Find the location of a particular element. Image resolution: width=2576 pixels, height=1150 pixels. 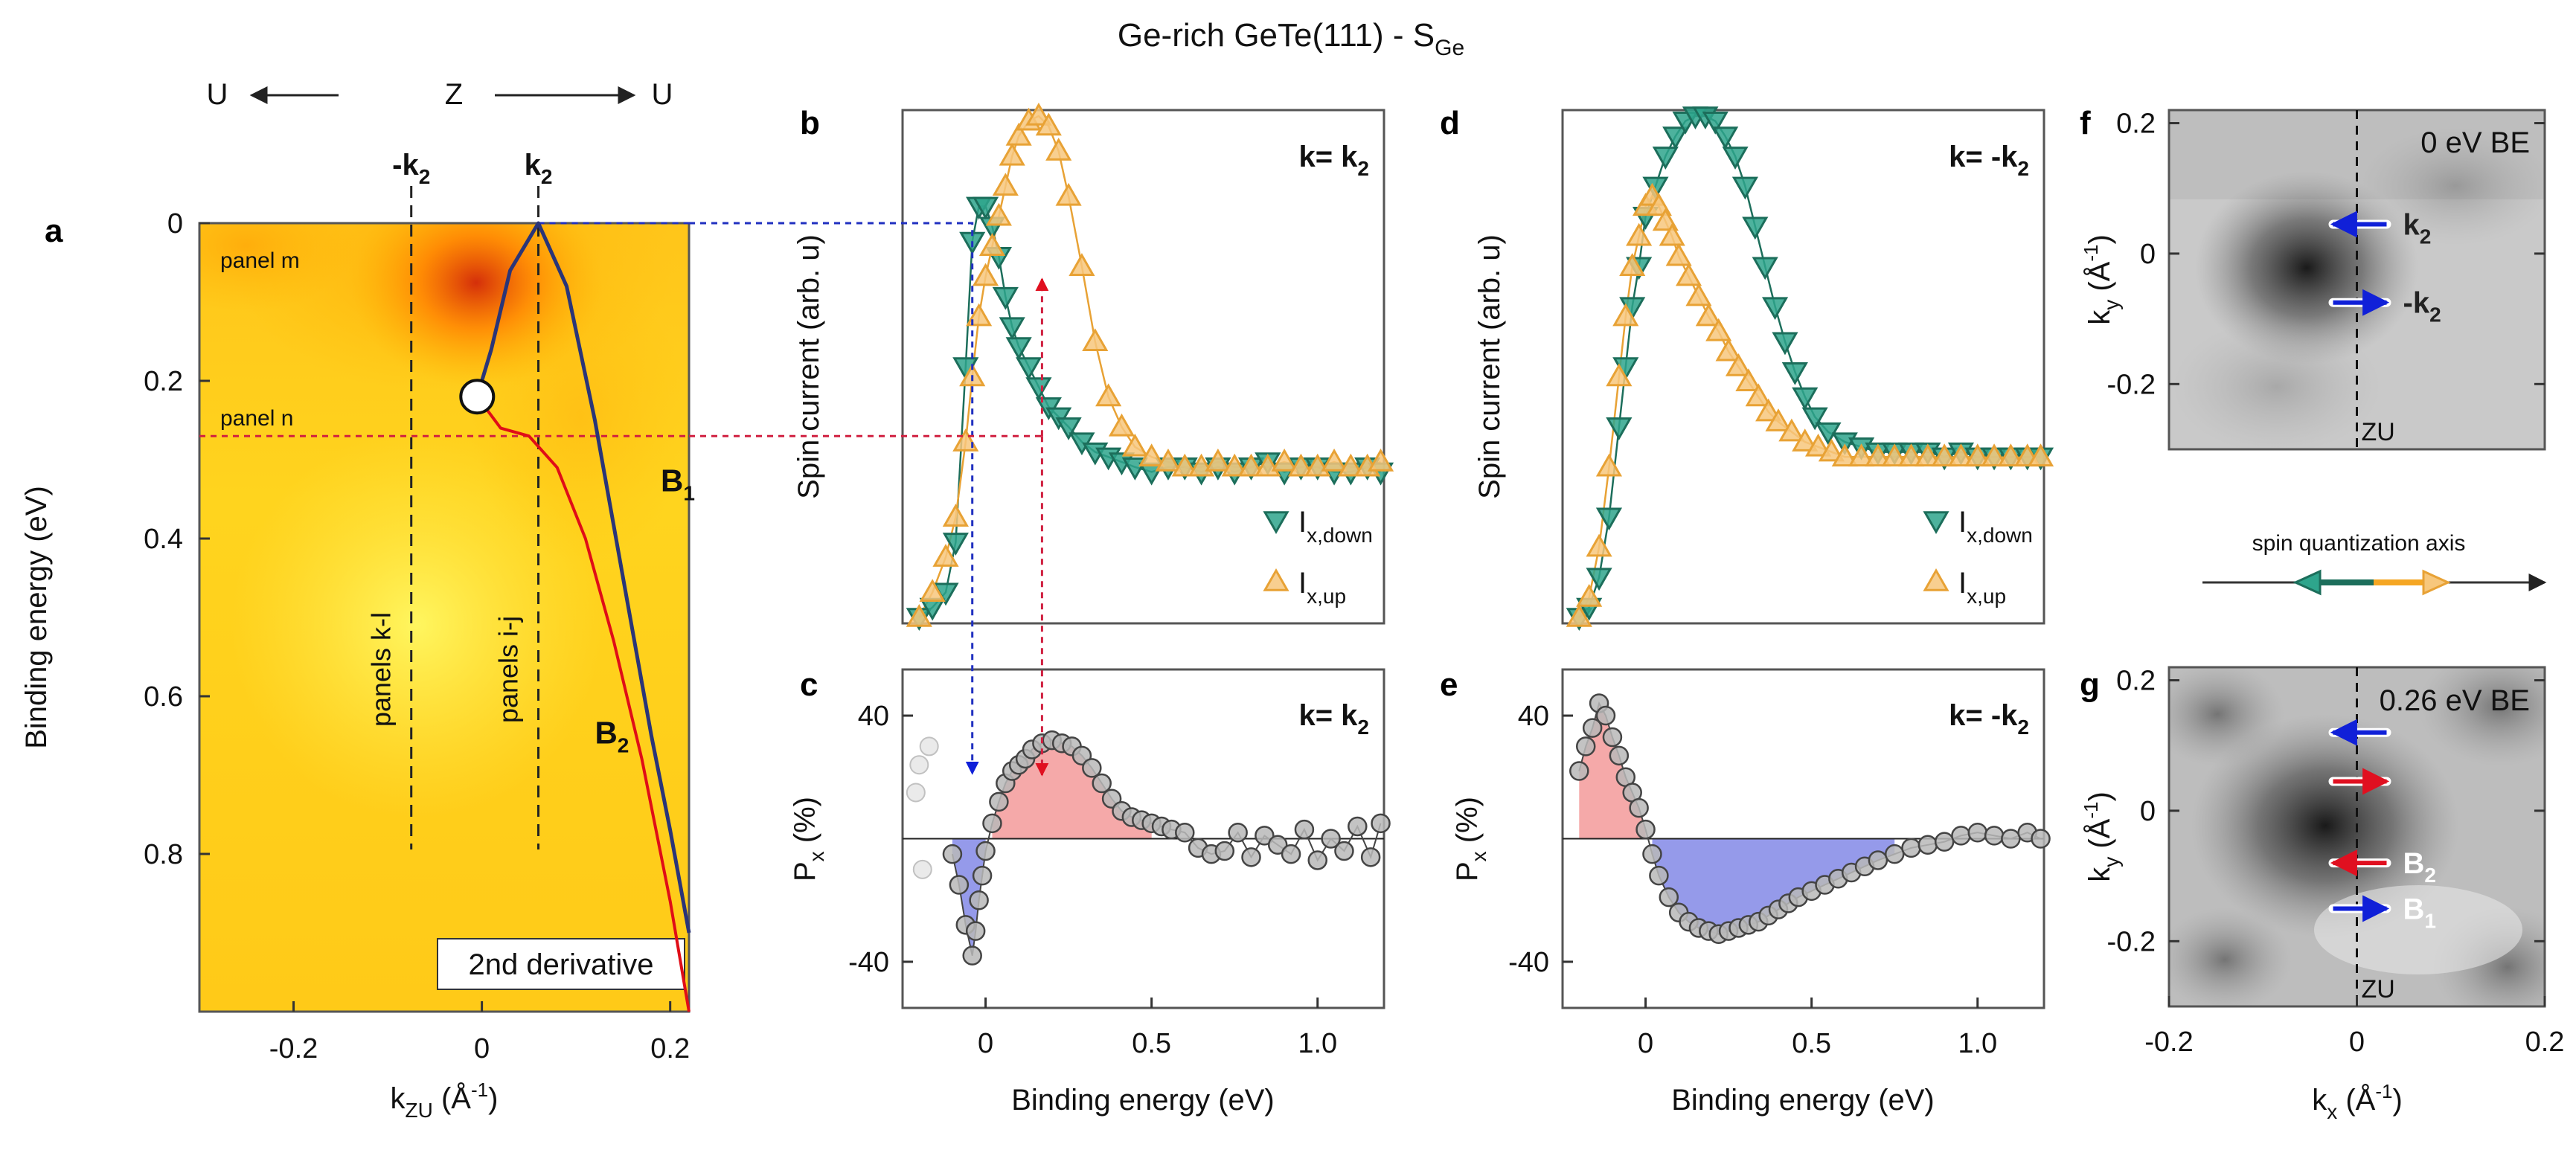

svg-text: Ix,down is located at coordinates (1335, 527).